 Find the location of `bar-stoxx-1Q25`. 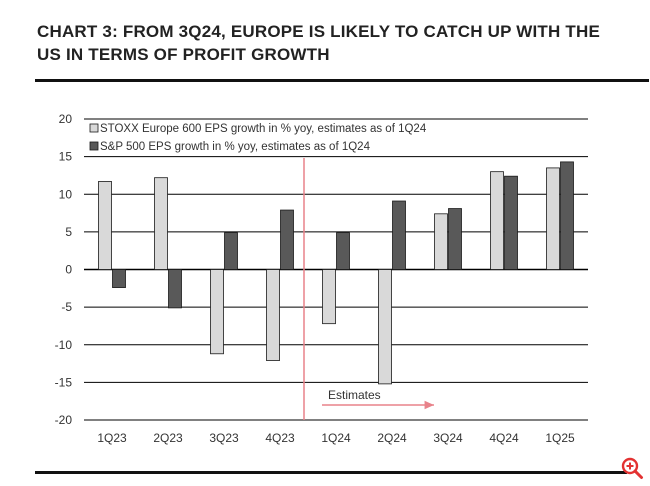

bar-stoxx-1Q25 is located at coordinates (553, 218).